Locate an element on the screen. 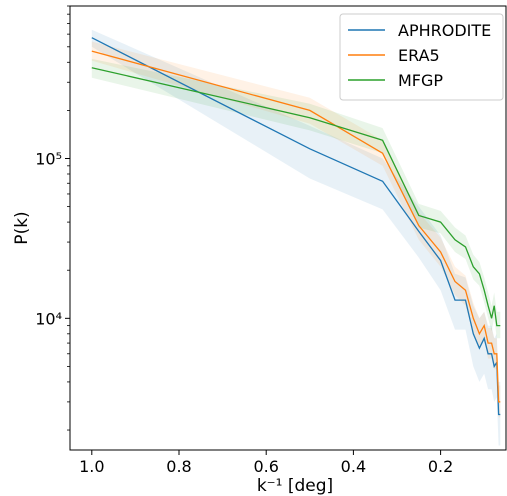 The height and width of the screenshot is (496, 507). legend-box is located at coordinates (421, 57).